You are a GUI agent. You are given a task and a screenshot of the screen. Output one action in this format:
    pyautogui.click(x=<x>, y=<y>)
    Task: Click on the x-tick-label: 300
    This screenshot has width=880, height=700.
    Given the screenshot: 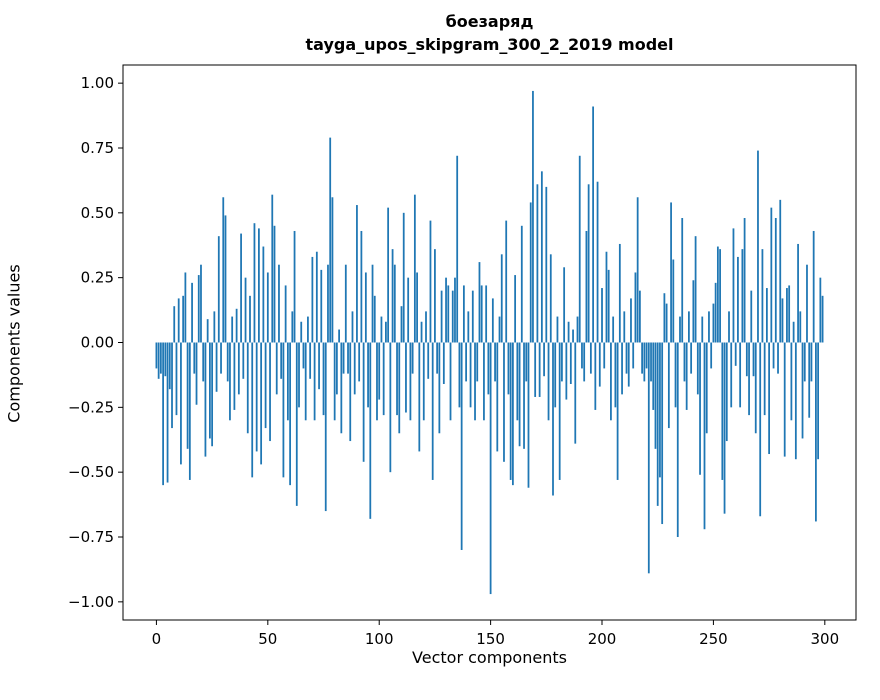 What is the action you would take?
    pyautogui.click(x=824, y=639)
    